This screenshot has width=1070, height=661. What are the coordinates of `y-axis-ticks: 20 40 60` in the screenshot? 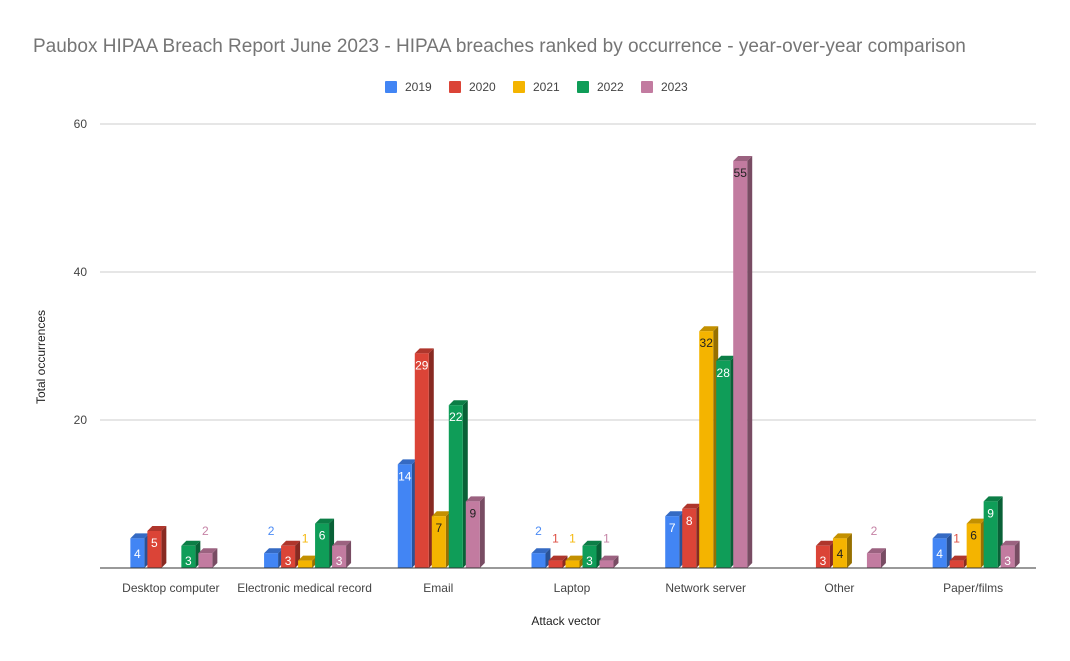 It's located at (81, 272).